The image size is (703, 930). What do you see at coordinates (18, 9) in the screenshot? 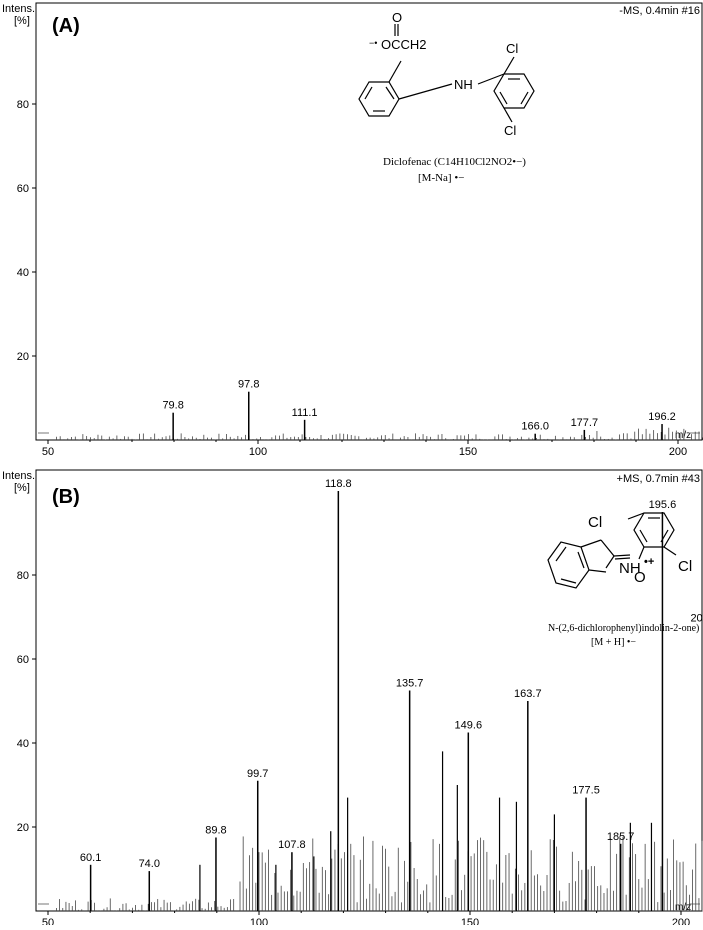
I see `panel-a-ylabel-intens: Intens.` at bounding box center [18, 9].